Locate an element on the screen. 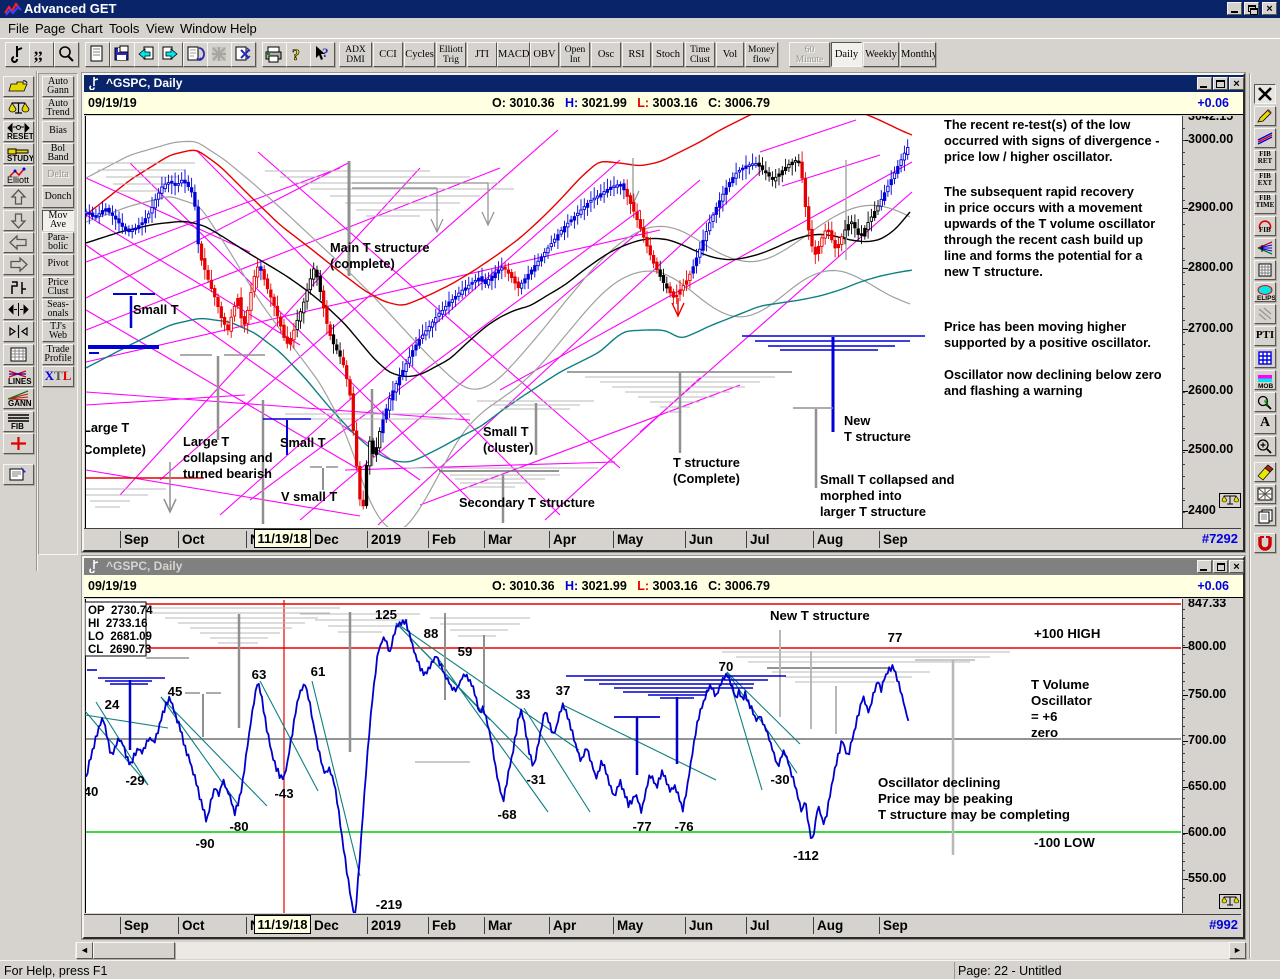  svg-text: New is located at coordinates (857, 420).